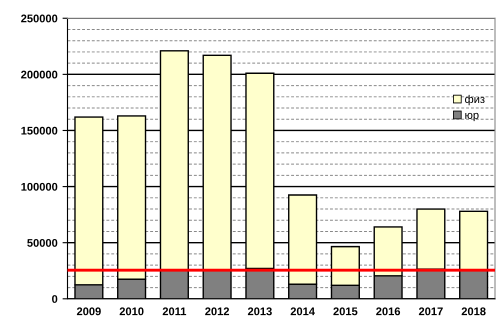 This screenshot has width=500, height=332. Describe the element at coordinates (132, 311) in the screenshot. I see `x-tick-label: 2010` at that location.